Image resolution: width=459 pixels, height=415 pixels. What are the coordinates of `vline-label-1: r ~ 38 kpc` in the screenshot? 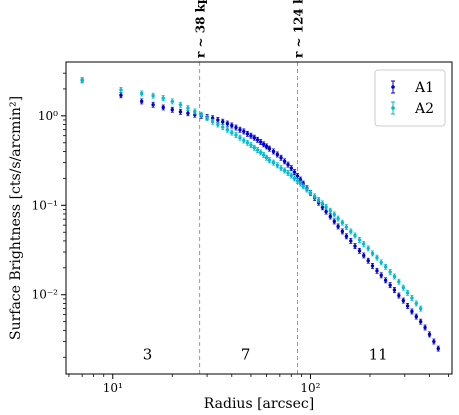 It's located at (201, 29).